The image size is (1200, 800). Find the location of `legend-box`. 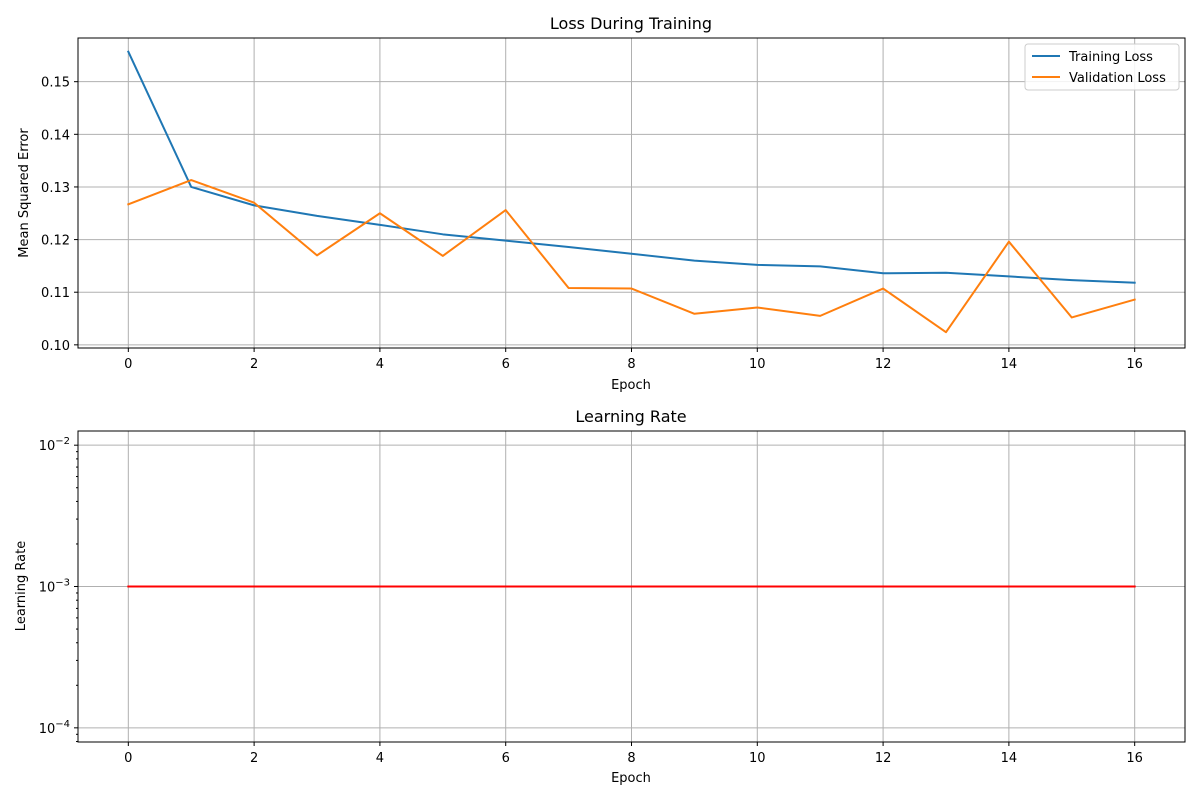

legend-box is located at coordinates (1102, 67).